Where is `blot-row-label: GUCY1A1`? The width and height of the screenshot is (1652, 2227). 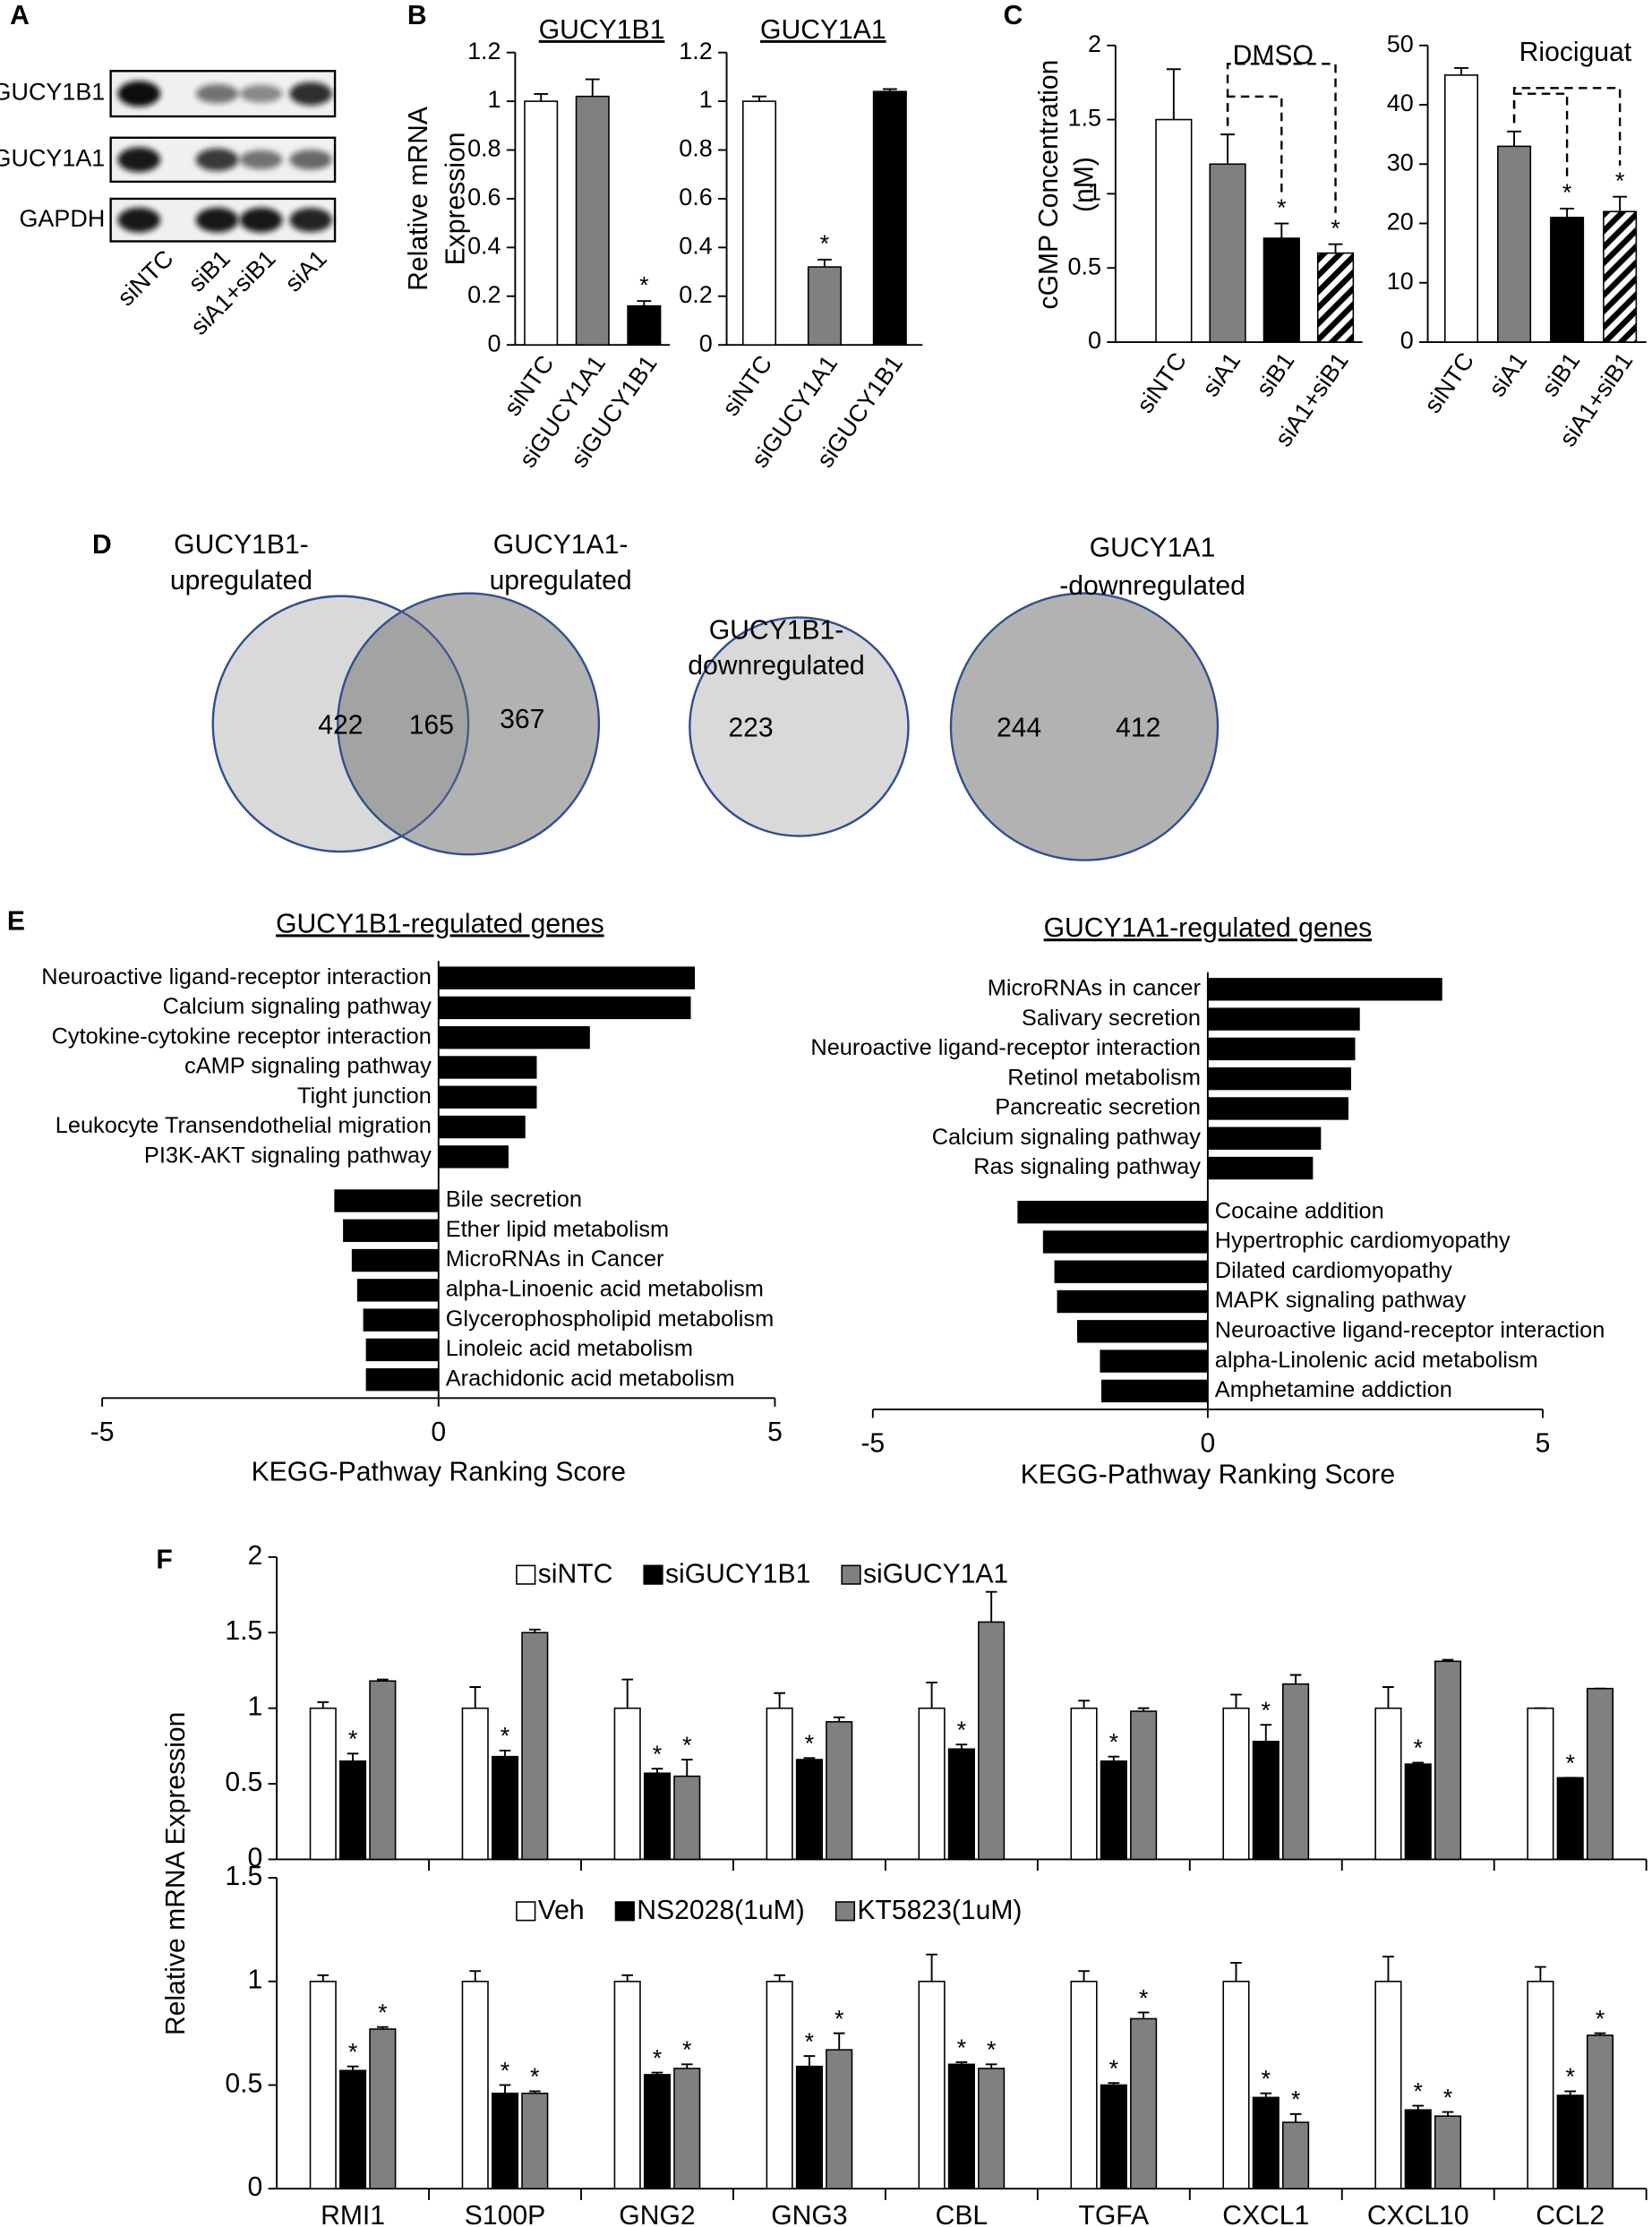
blot-row-label: GUCY1A1 is located at coordinates (52, 157).